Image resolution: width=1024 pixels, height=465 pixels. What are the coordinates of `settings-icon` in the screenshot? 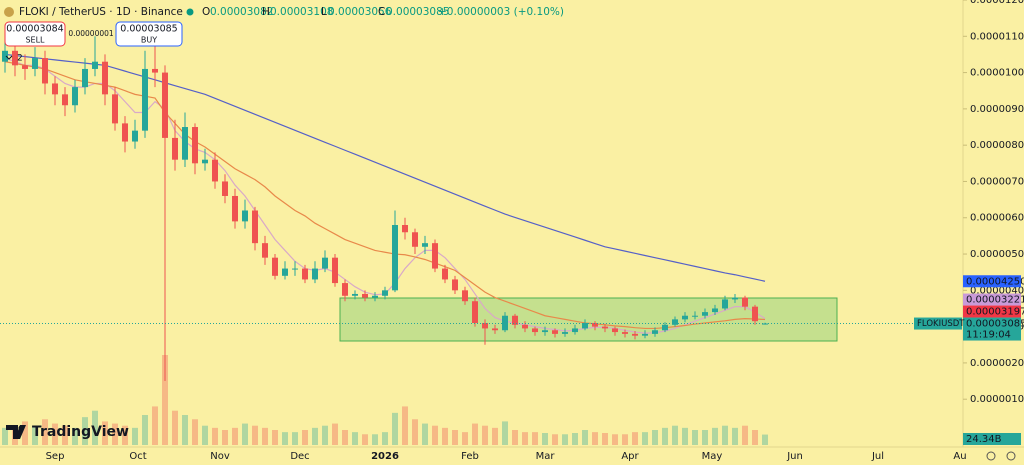 It's located at (991, 456).